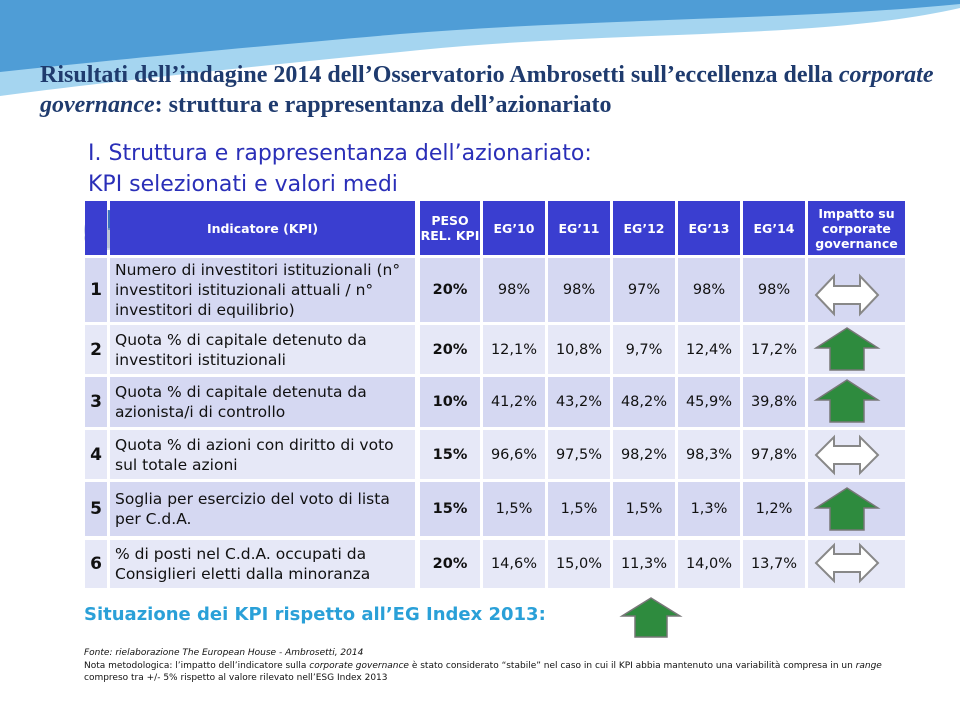 Image resolution: width=960 pixels, height=716 pixels. What do you see at coordinates (709, 564) in the screenshot?
I see `value: 14,0%` at bounding box center [709, 564].